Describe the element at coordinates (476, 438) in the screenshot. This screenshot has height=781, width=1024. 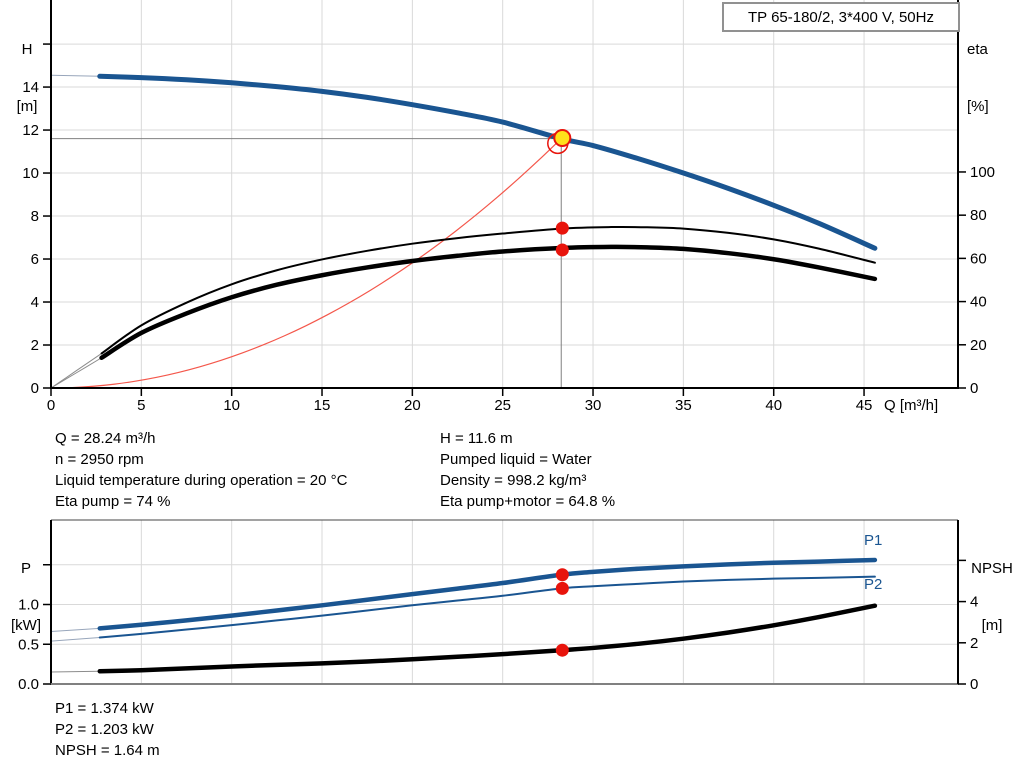
I see `info-h: H = 11.6 m` at that location.